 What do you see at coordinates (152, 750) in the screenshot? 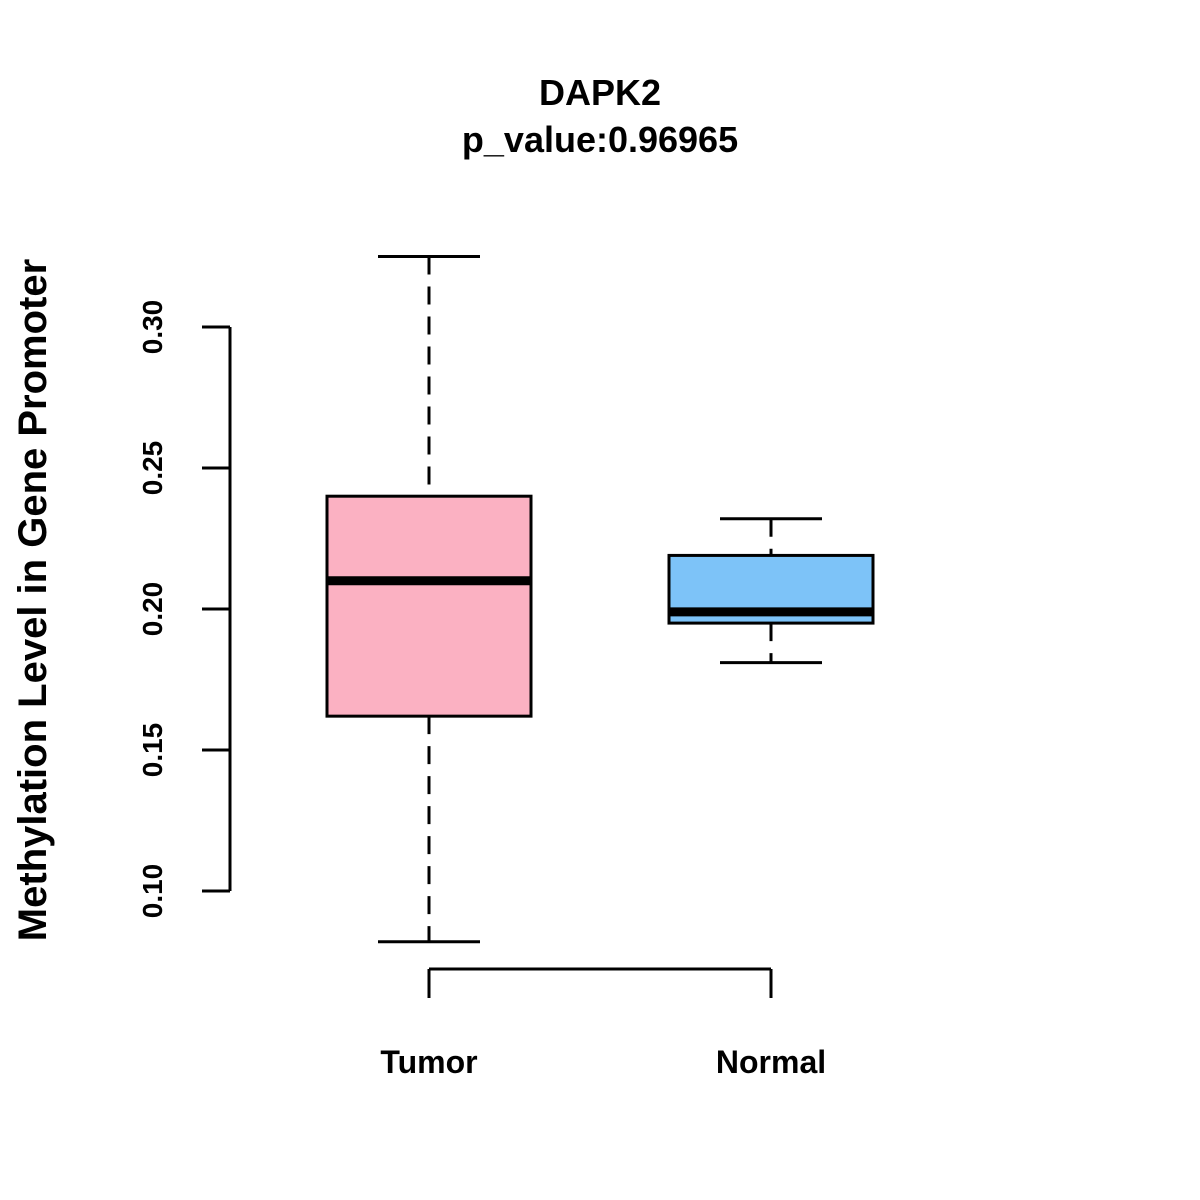
I see `y-tick-label: 0.15` at bounding box center [152, 750].